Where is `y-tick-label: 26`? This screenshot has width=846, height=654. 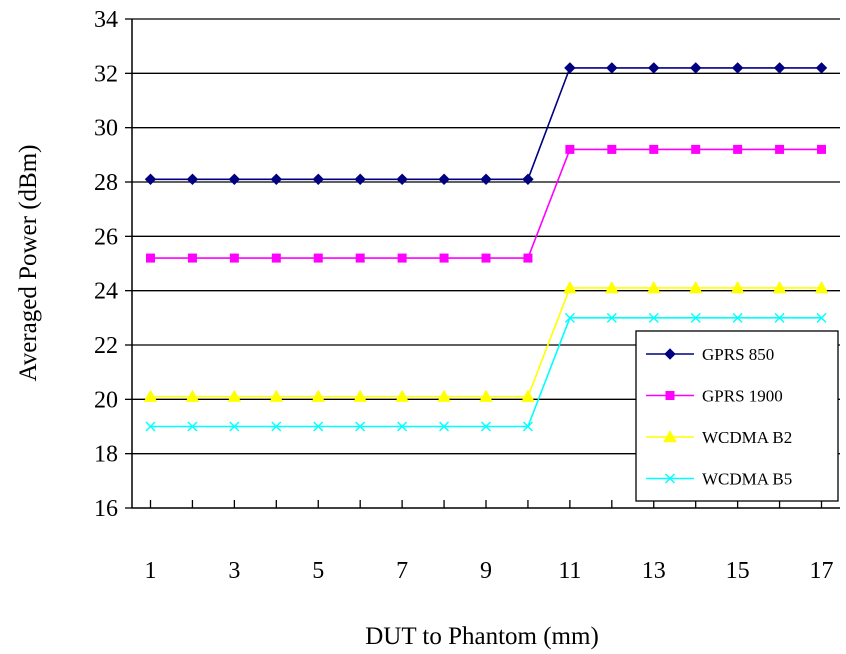
y-tick-label: 26 is located at coordinates (106, 237).